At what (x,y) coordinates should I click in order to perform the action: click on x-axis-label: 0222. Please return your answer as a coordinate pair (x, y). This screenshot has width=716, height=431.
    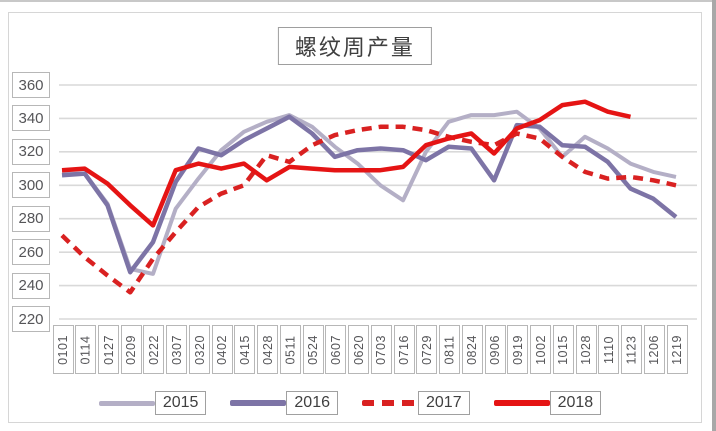
    Looking at the image, I should click on (154, 349).